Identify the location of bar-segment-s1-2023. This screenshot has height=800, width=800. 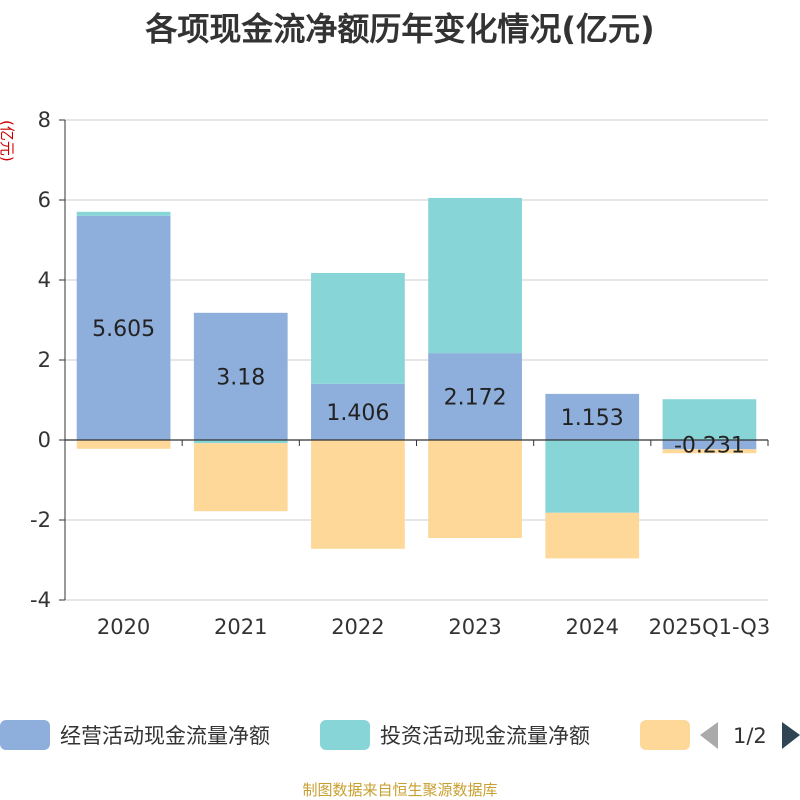
(475, 275).